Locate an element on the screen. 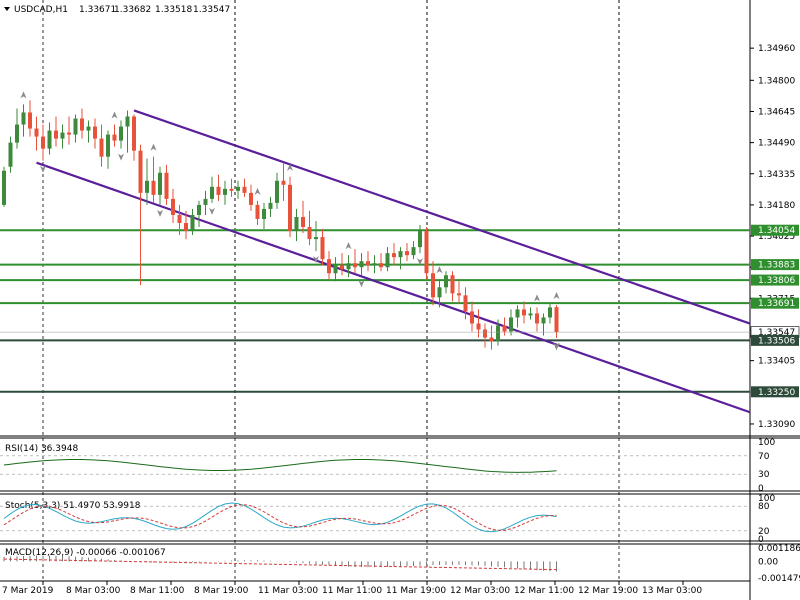 The height and width of the screenshot is (600, 800). low-value: 1.33518 is located at coordinates (173, 10).